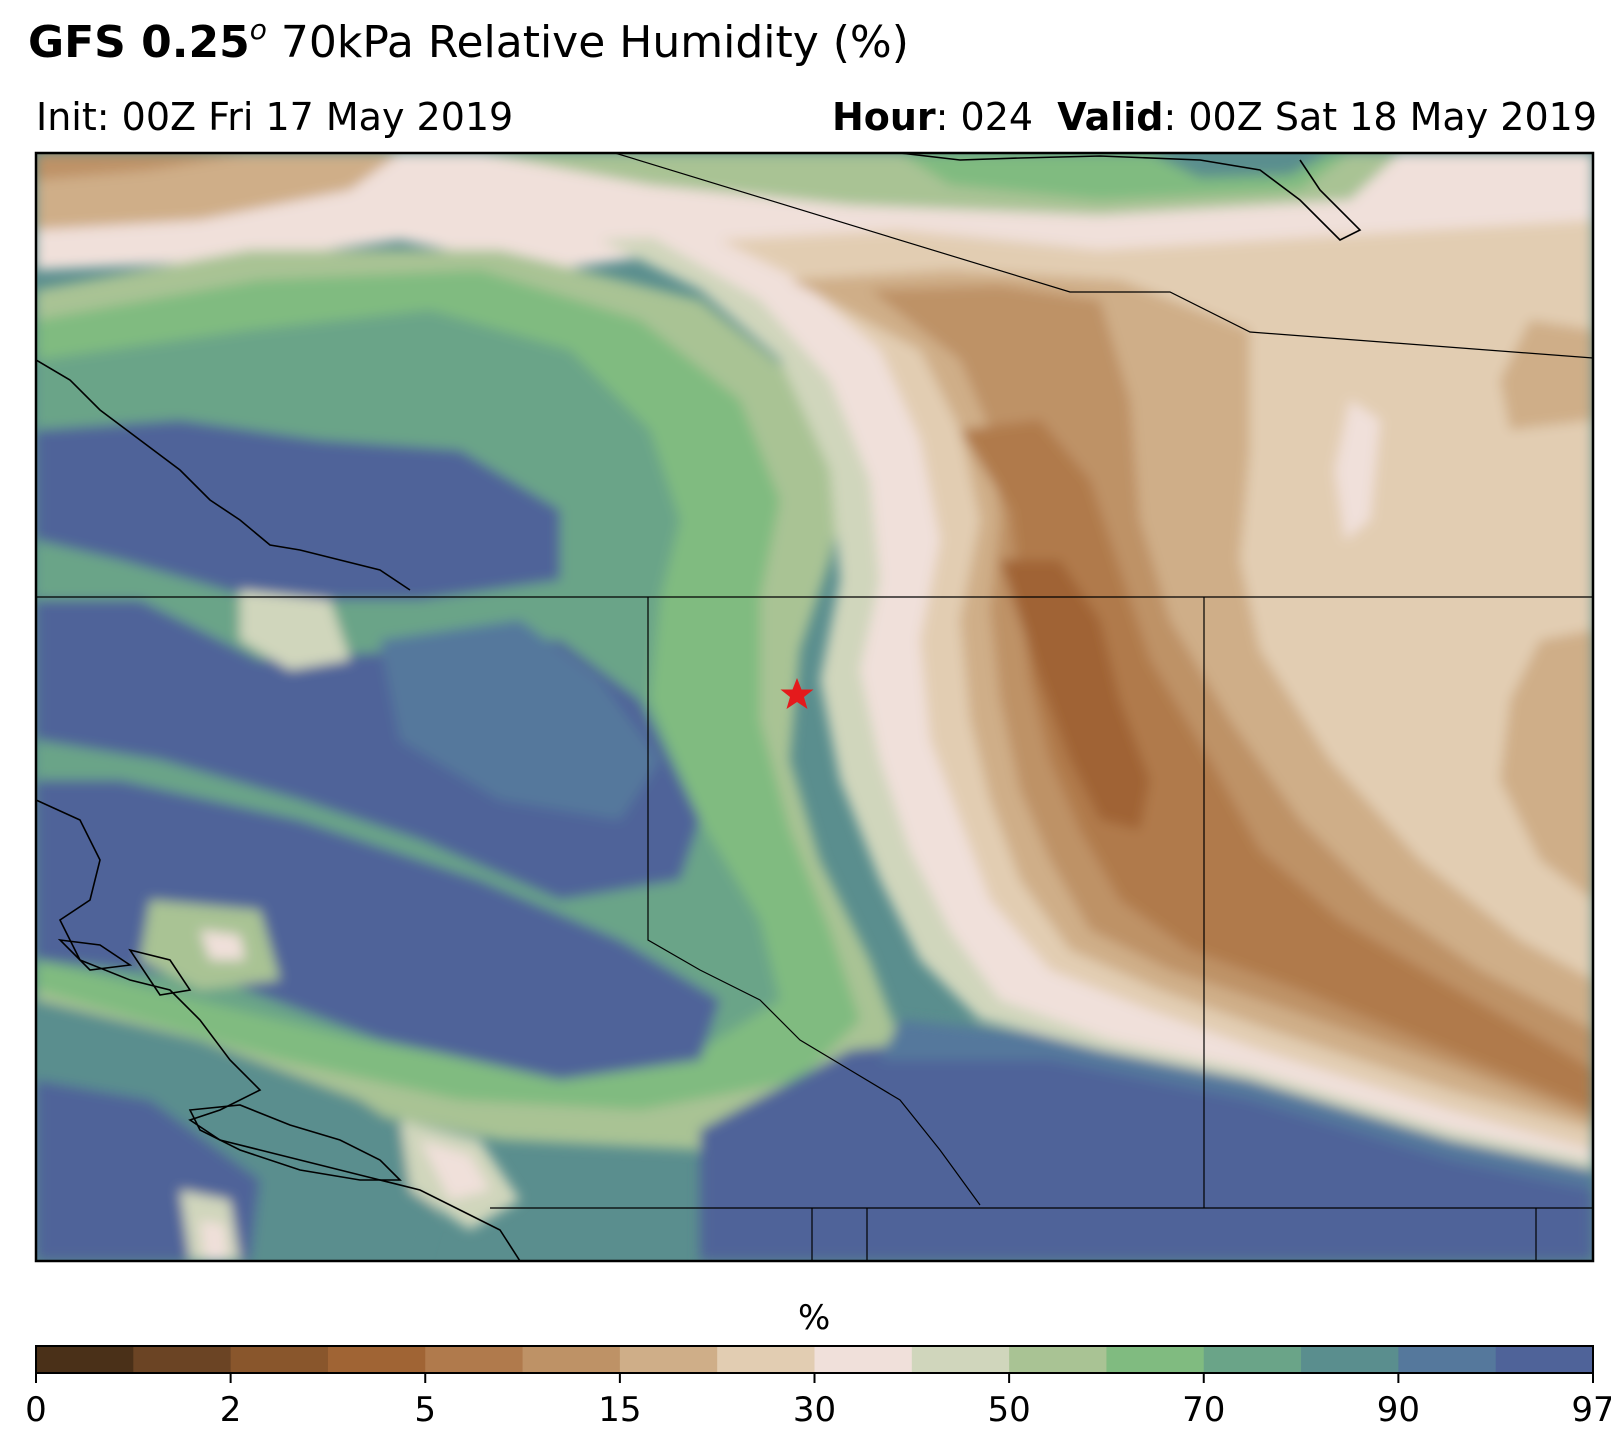 Image resolution: width=1611 pixels, height=1449 pixels. Describe the element at coordinates (814, 1378) in the screenshot. I see `colorbar-ticks` at that location.